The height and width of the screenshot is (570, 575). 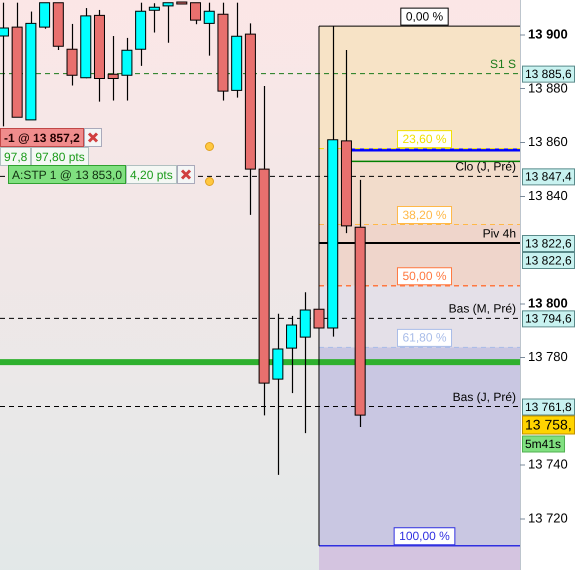 I want to click on ref-line-label: S1 S, so click(x=503, y=63).